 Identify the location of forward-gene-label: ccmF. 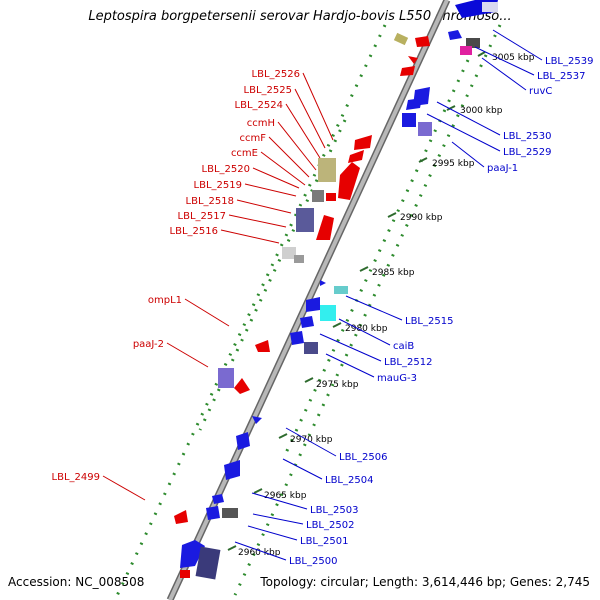
(253, 138).